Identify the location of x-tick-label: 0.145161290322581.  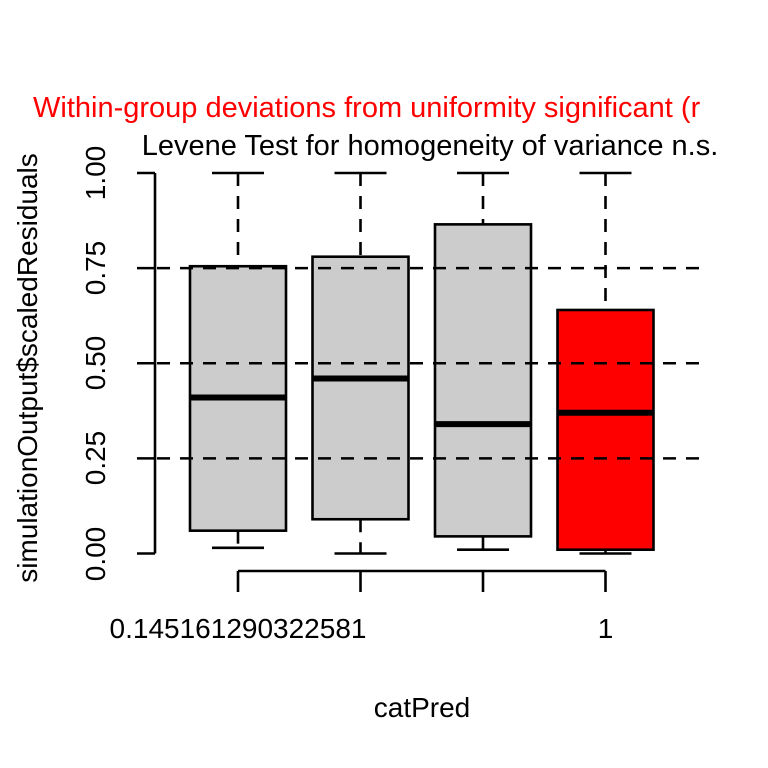
(238, 628).